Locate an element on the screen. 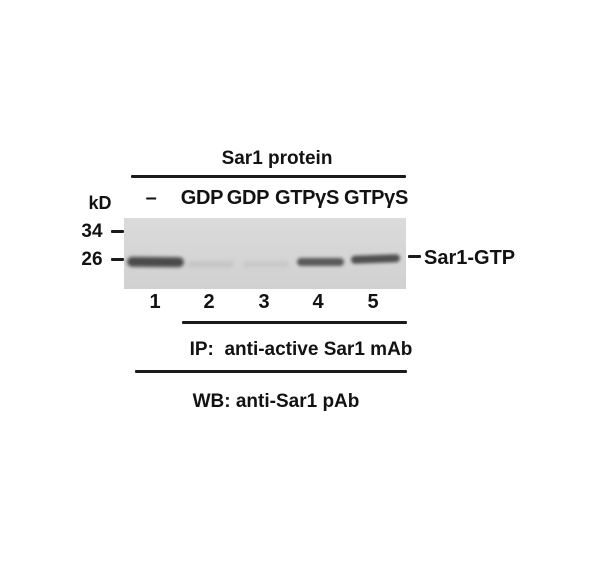  mw-marker-26: 26 is located at coordinates (92, 259).